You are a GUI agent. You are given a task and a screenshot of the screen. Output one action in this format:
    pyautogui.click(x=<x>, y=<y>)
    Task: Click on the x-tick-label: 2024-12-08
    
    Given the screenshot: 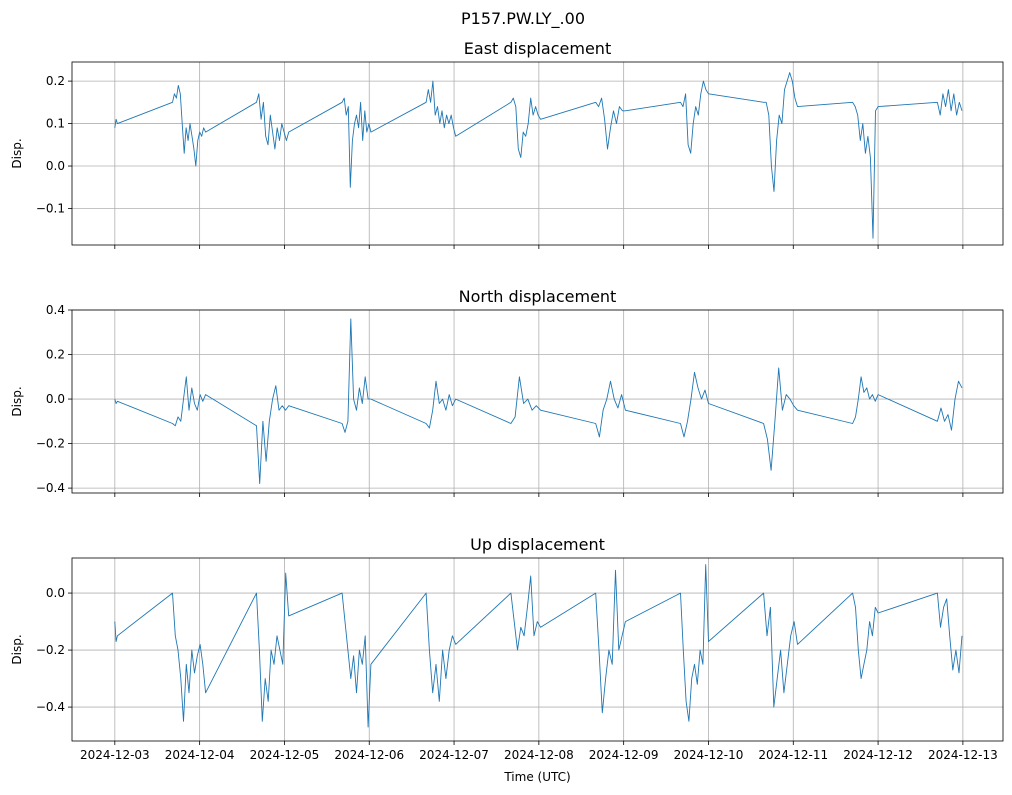 What is the action you would take?
    pyautogui.click(x=539, y=755)
    